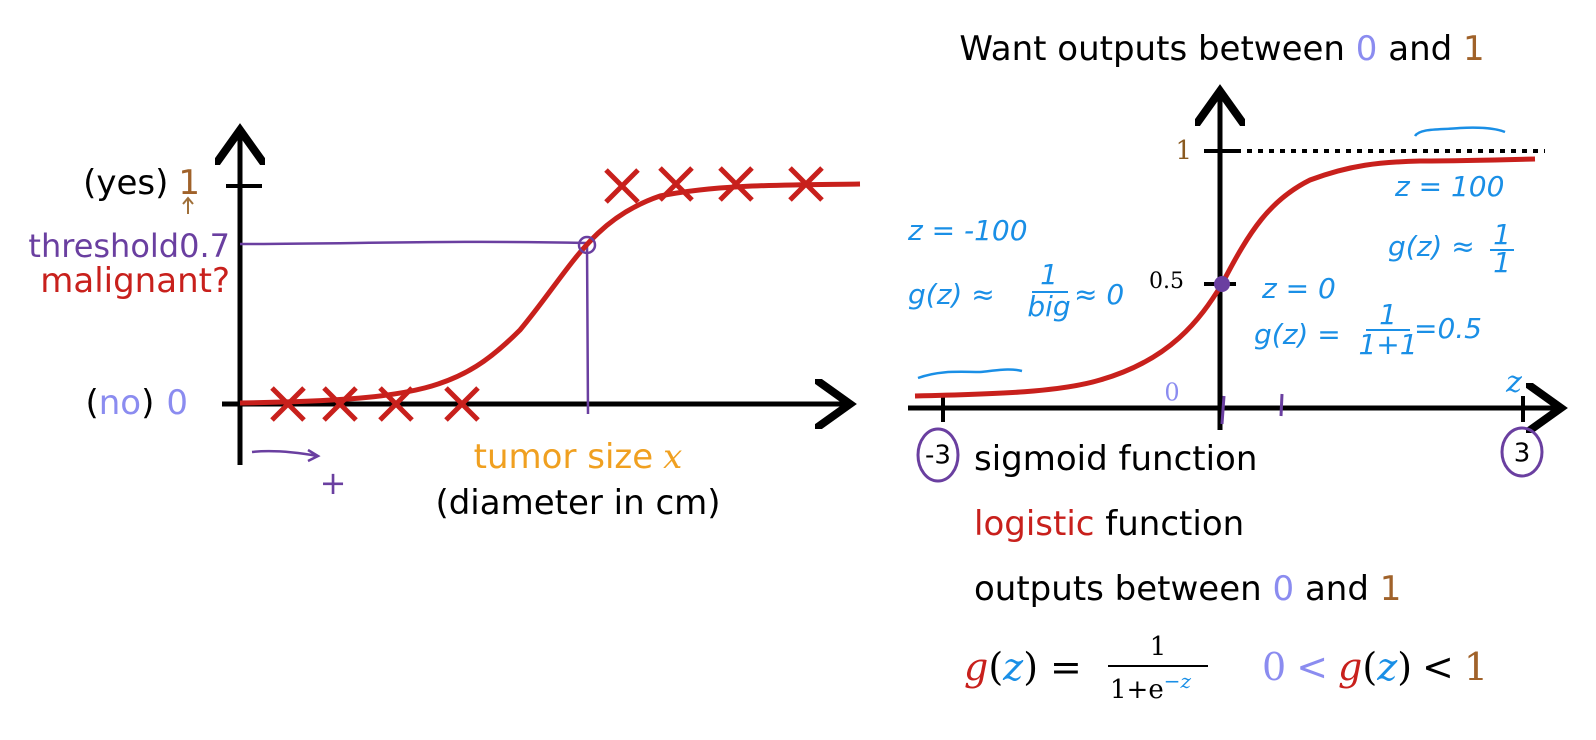 This screenshot has height=740, width=1596. I want to click on hand-arrow, so click(286, 455).